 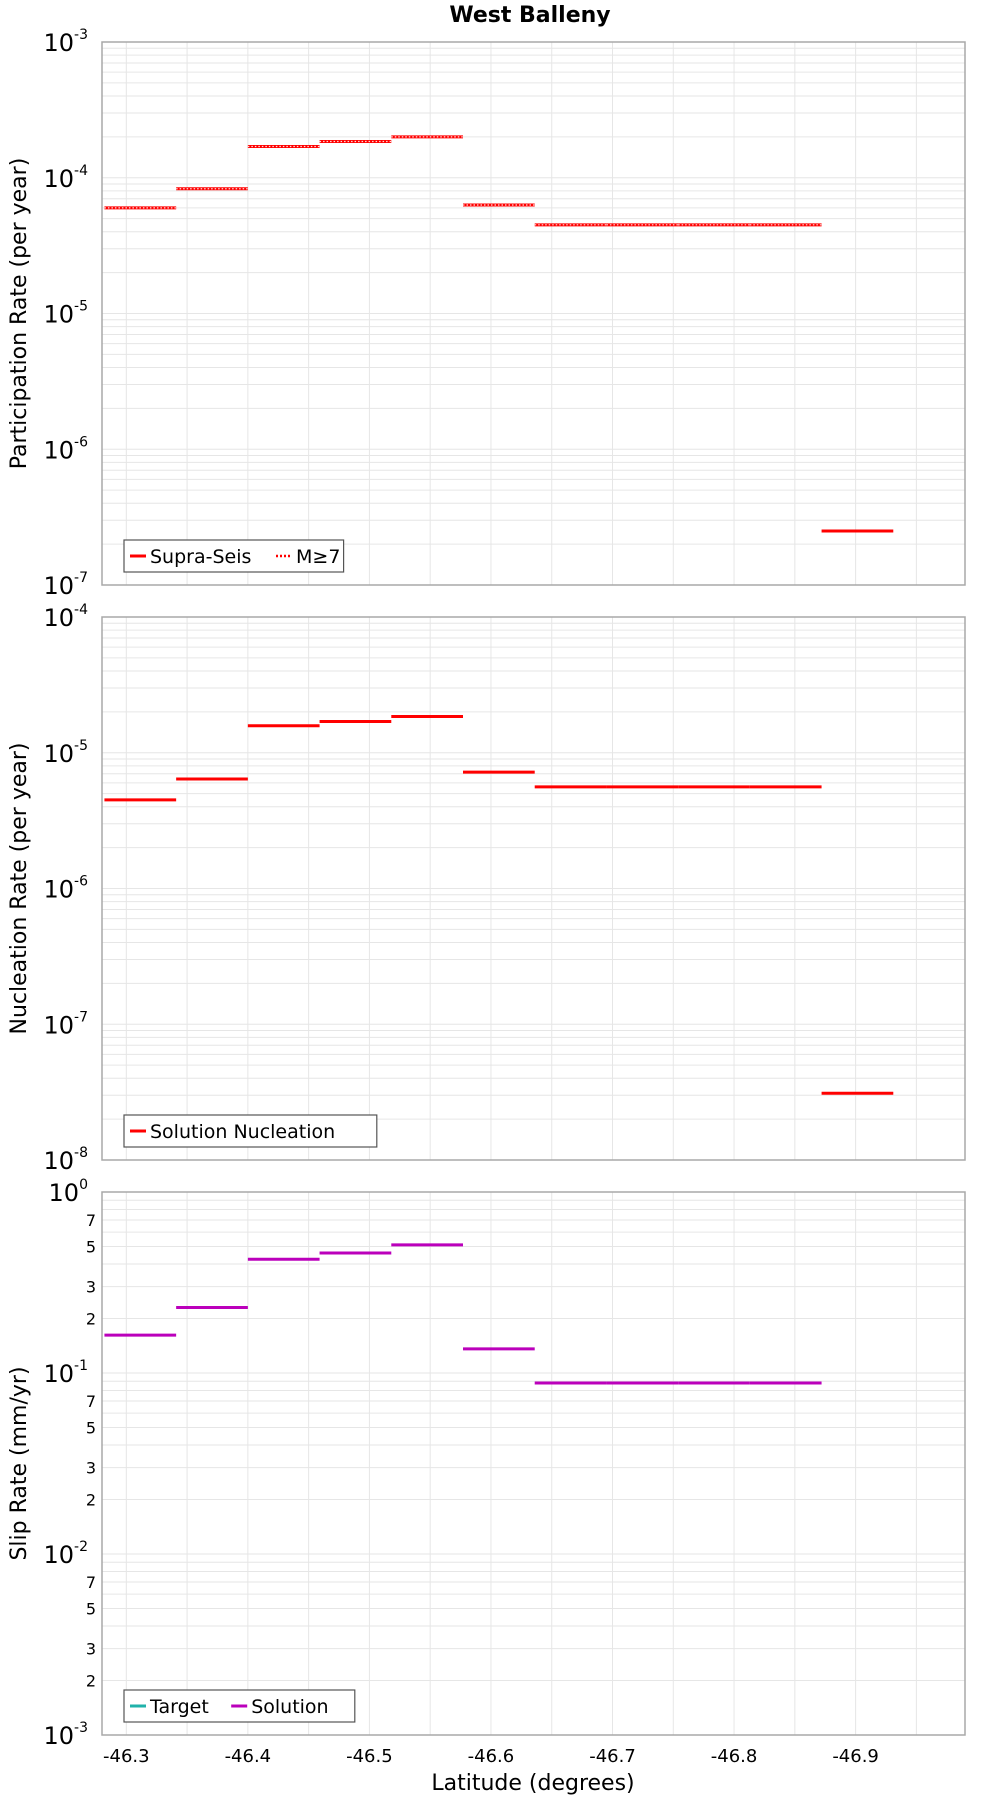 I want to click on x-tick-label: -46.8, so click(x=734, y=1756).